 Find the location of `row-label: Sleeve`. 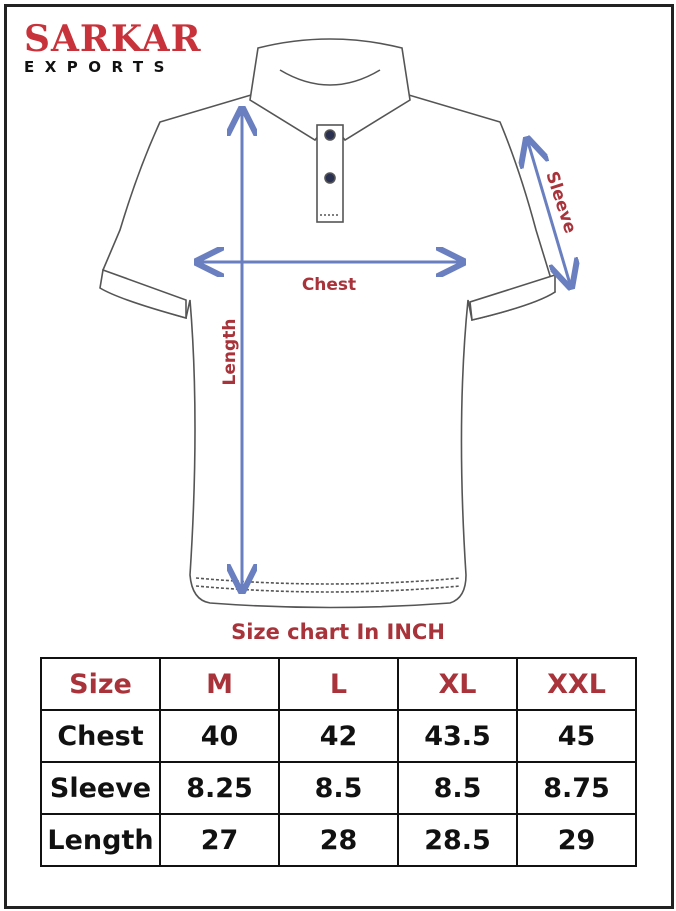

row-label: Sleeve is located at coordinates (100, 788).